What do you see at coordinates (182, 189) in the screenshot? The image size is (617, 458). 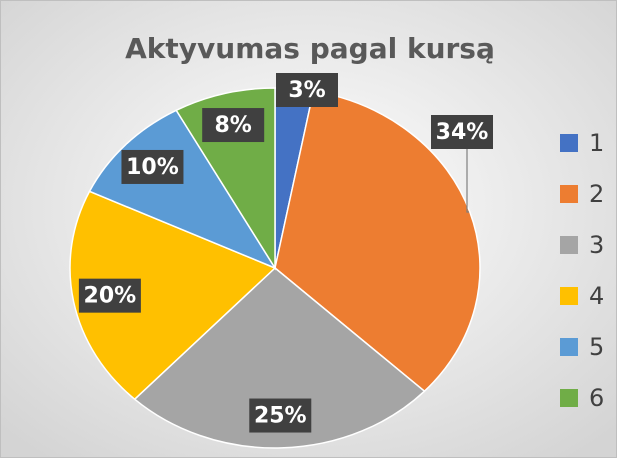 I see `pie-slice` at bounding box center [182, 189].